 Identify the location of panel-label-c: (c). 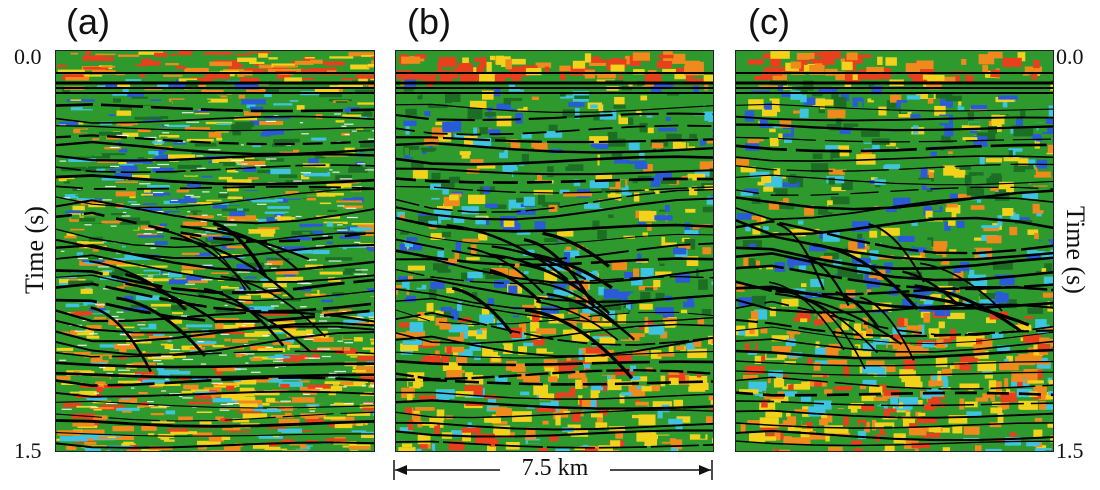
(769, 21).